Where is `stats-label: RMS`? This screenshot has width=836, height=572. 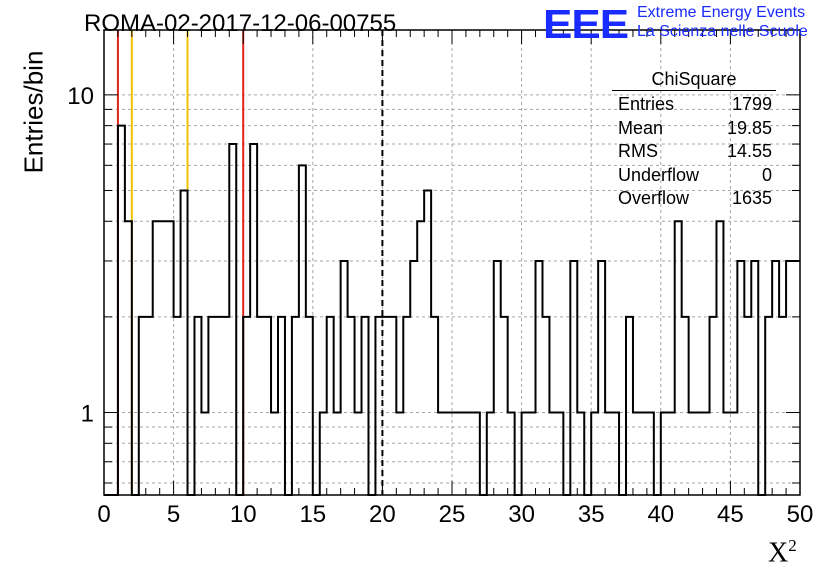
stats-label: RMS is located at coordinates (638, 151).